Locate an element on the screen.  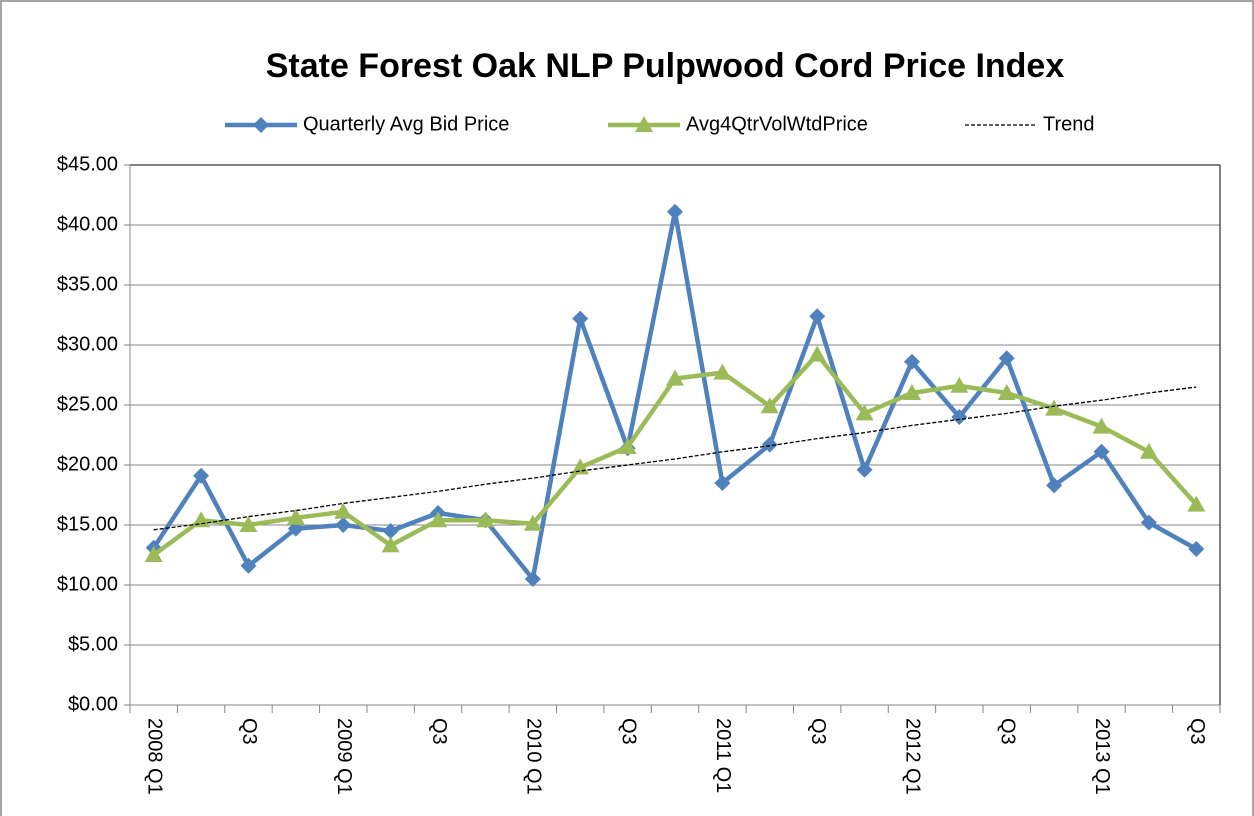
y-tick-label: $25.00 is located at coordinates (87, 404).